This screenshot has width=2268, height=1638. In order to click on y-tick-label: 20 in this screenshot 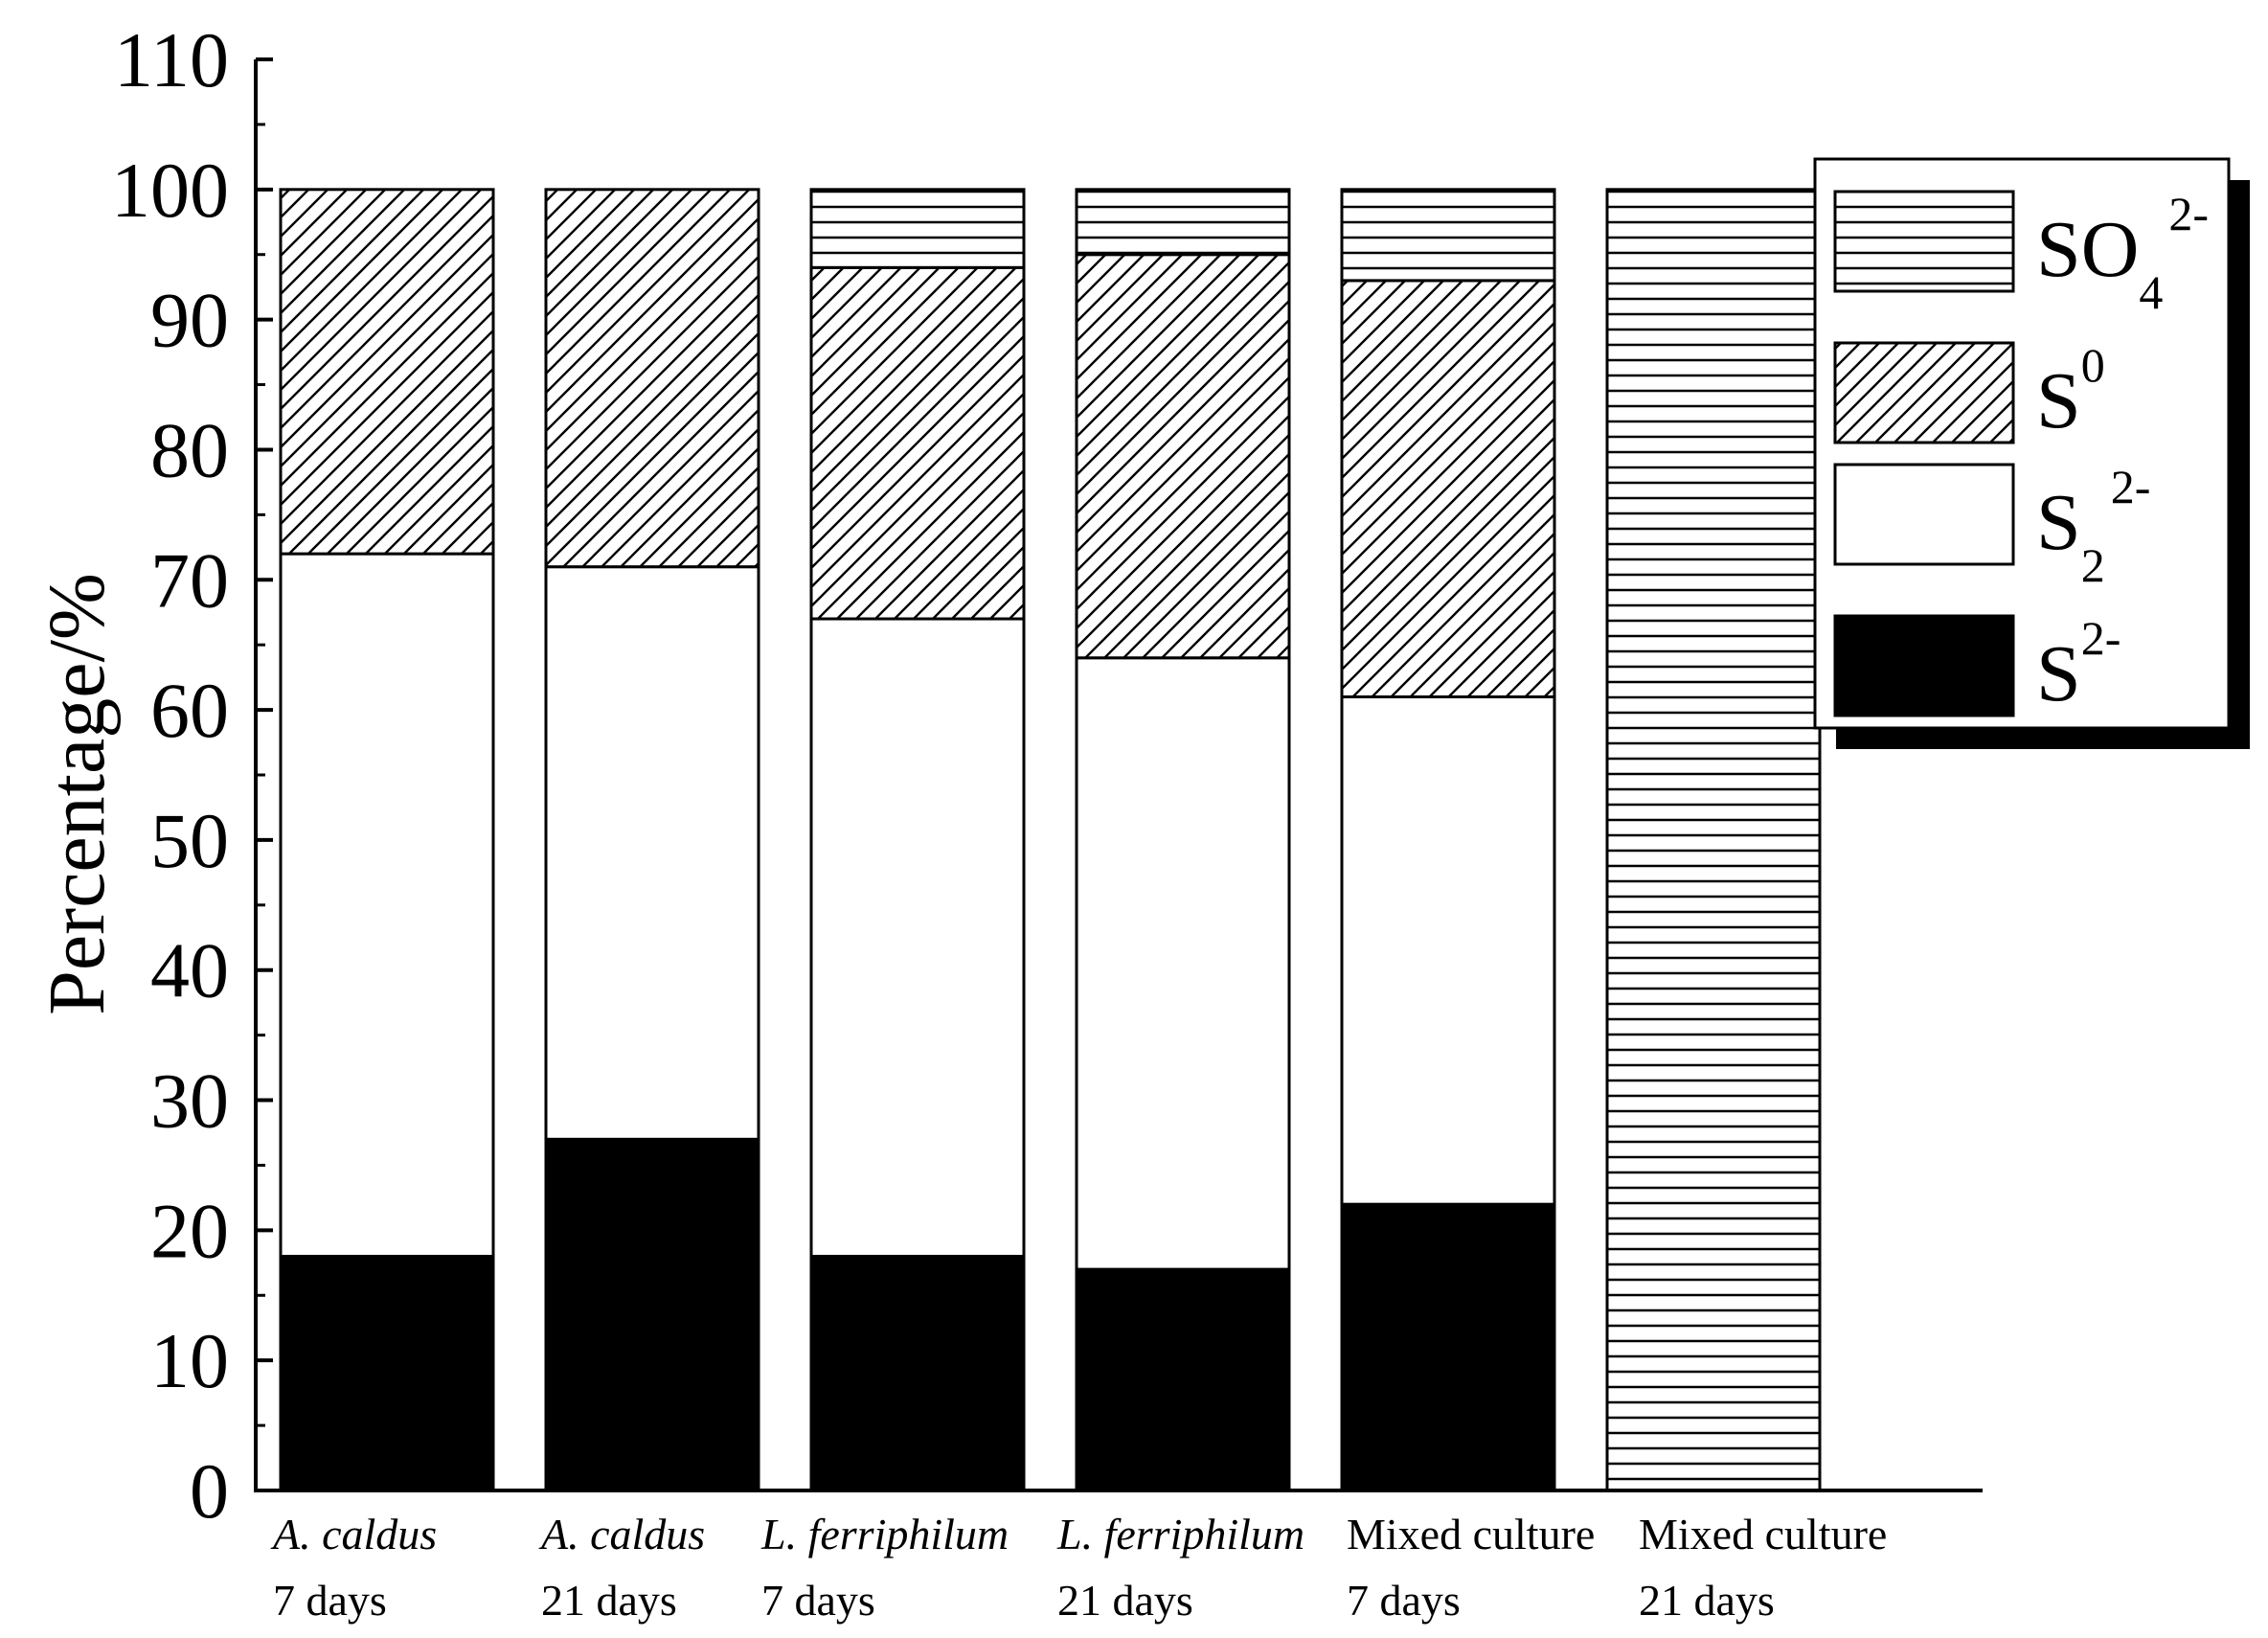, I will do `click(189, 1230)`.